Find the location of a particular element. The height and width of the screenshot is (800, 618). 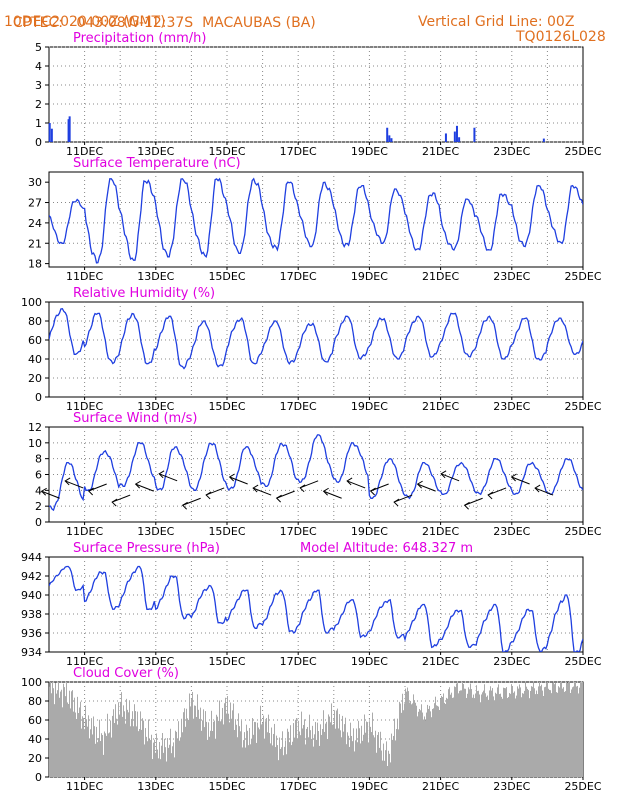

series-line is located at coordinates (316, 338).